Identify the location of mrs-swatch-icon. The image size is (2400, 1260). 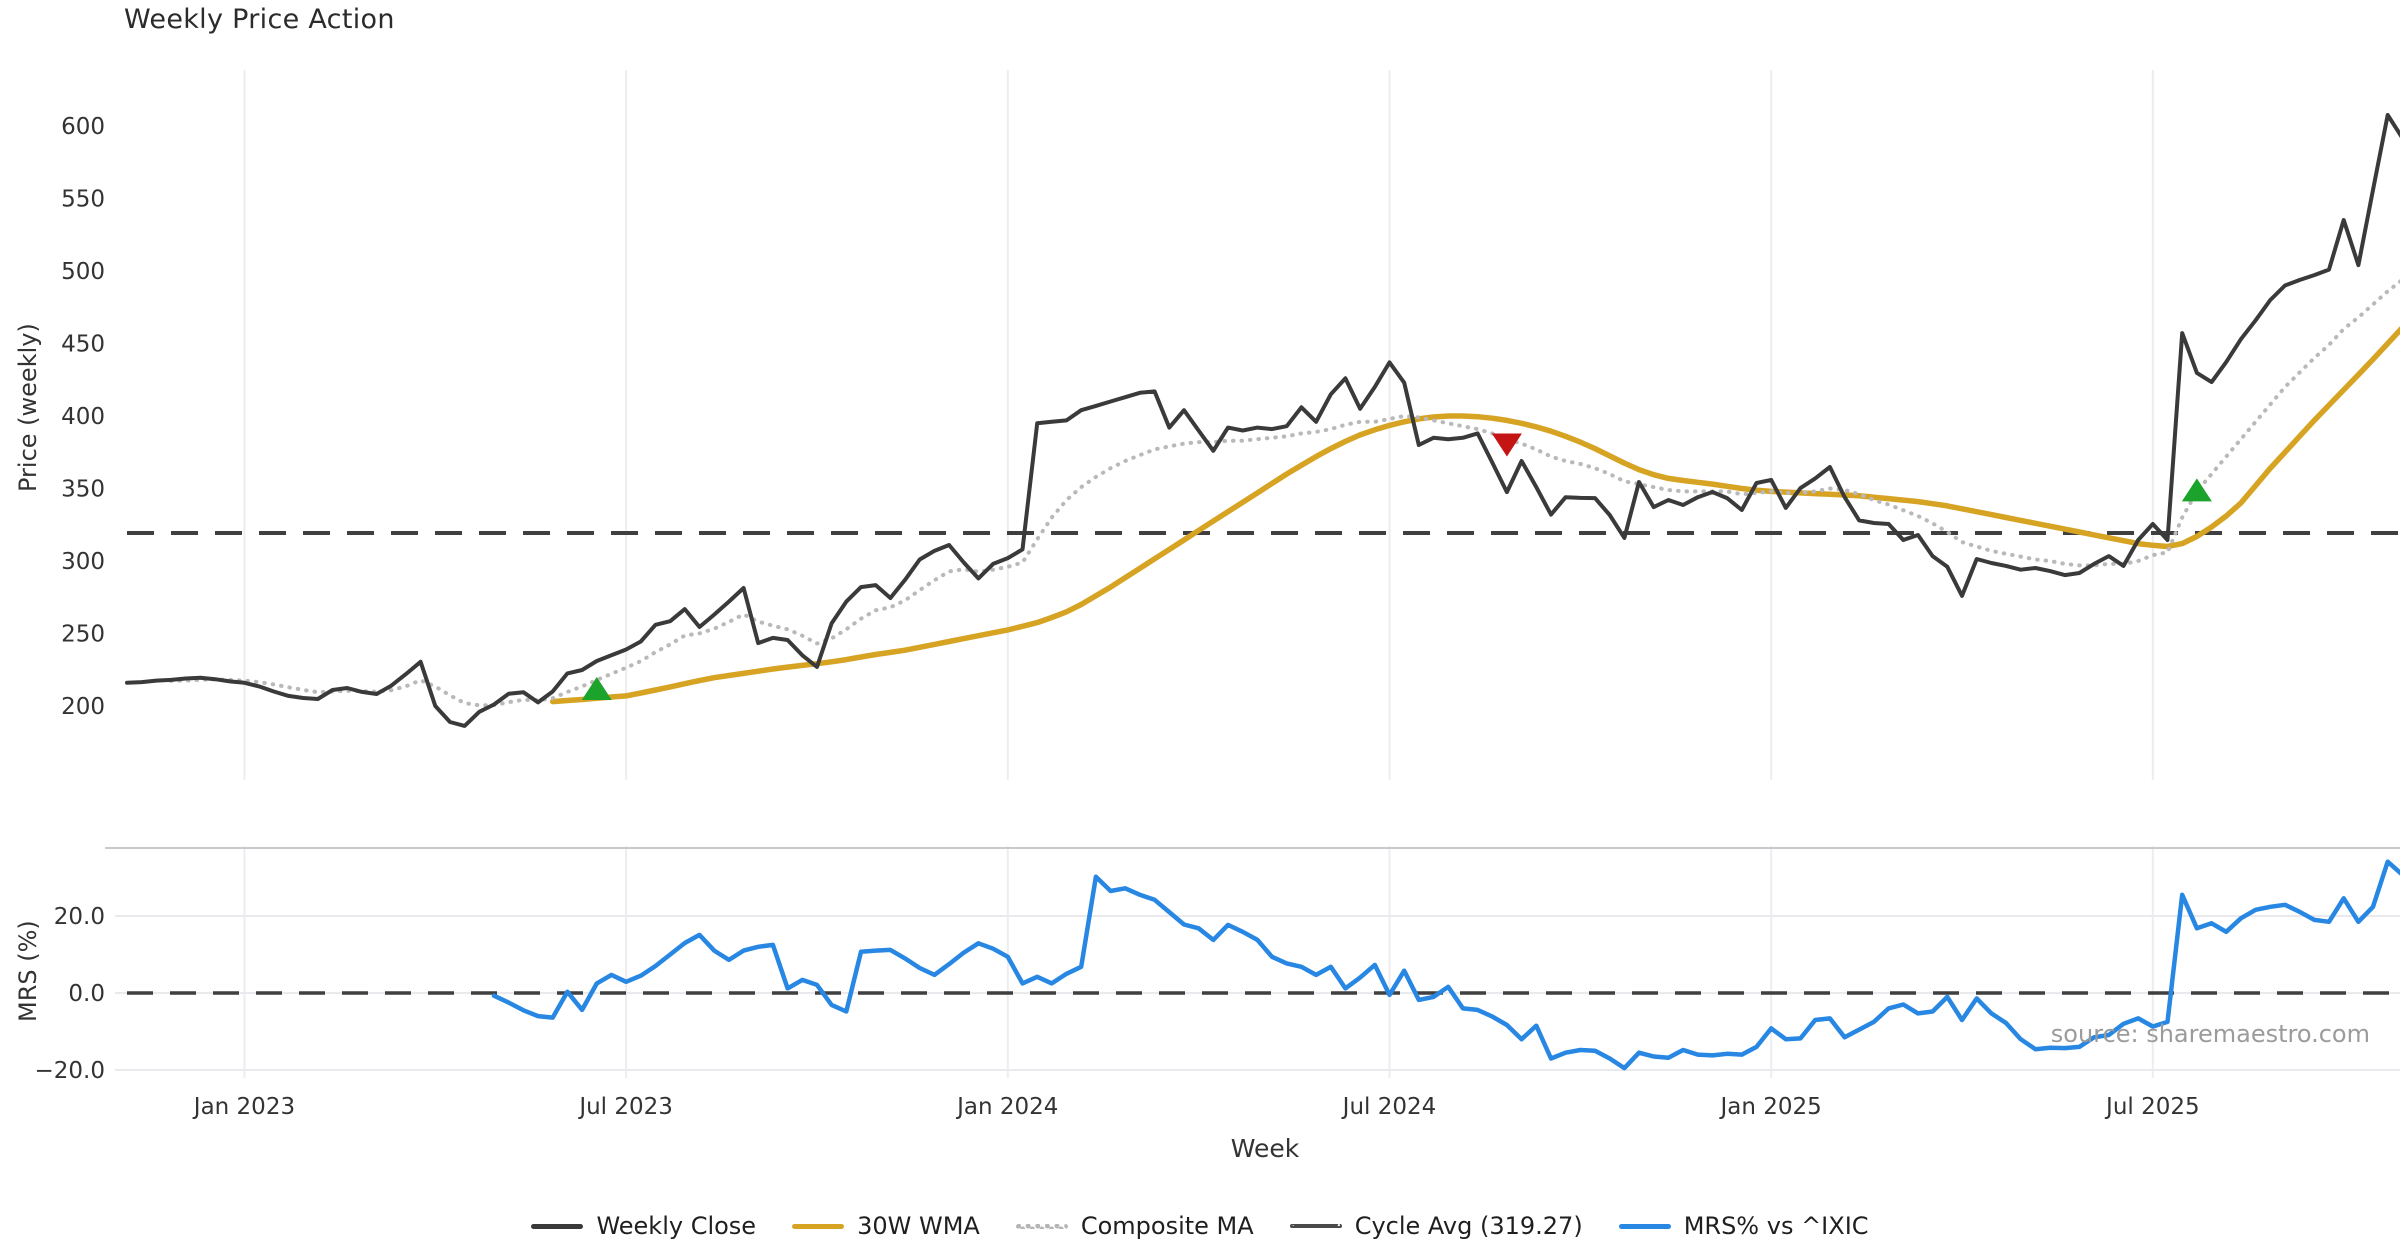
(1644, 1226).